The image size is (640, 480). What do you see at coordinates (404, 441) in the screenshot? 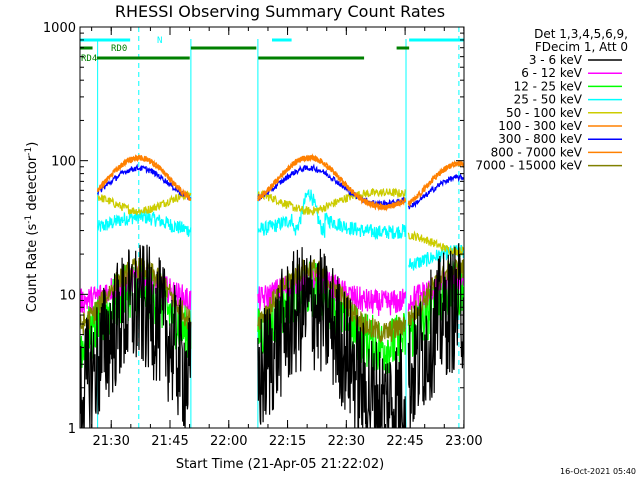
I see `x-tick-label: 22:45` at bounding box center [404, 441].